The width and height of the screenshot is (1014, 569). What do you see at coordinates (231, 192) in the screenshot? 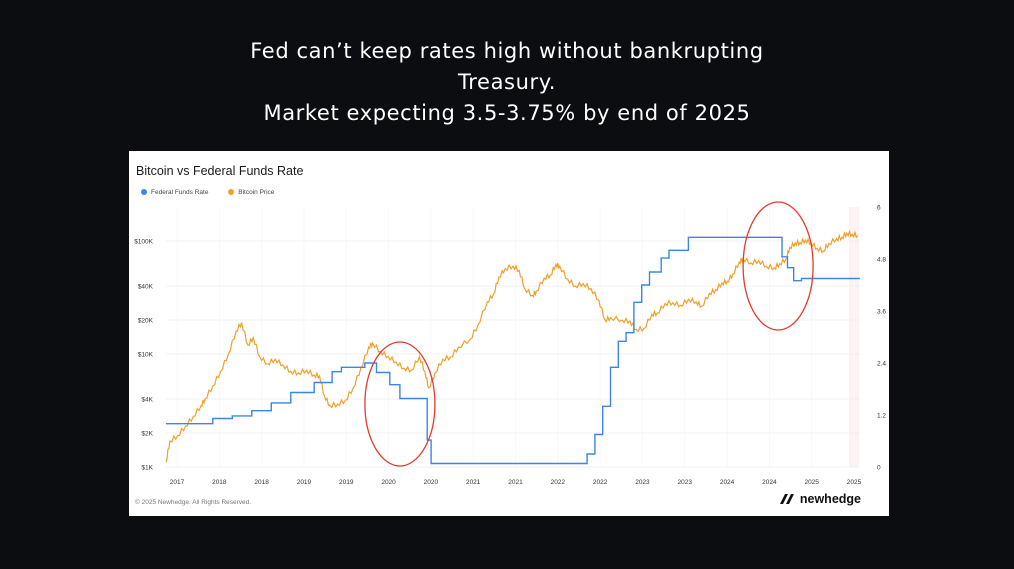
I see `legend-dot-btc-icon` at bounding box center [231, 192].